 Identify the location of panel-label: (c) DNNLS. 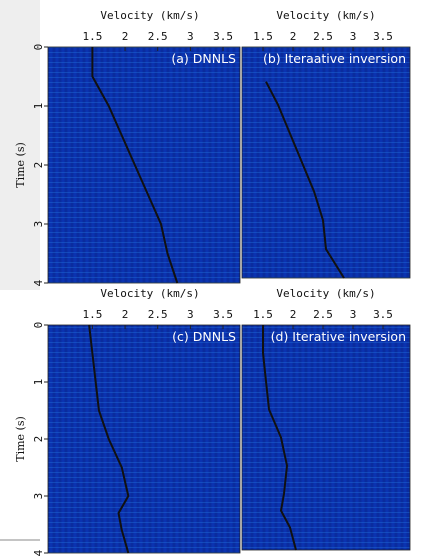
(204, 336).